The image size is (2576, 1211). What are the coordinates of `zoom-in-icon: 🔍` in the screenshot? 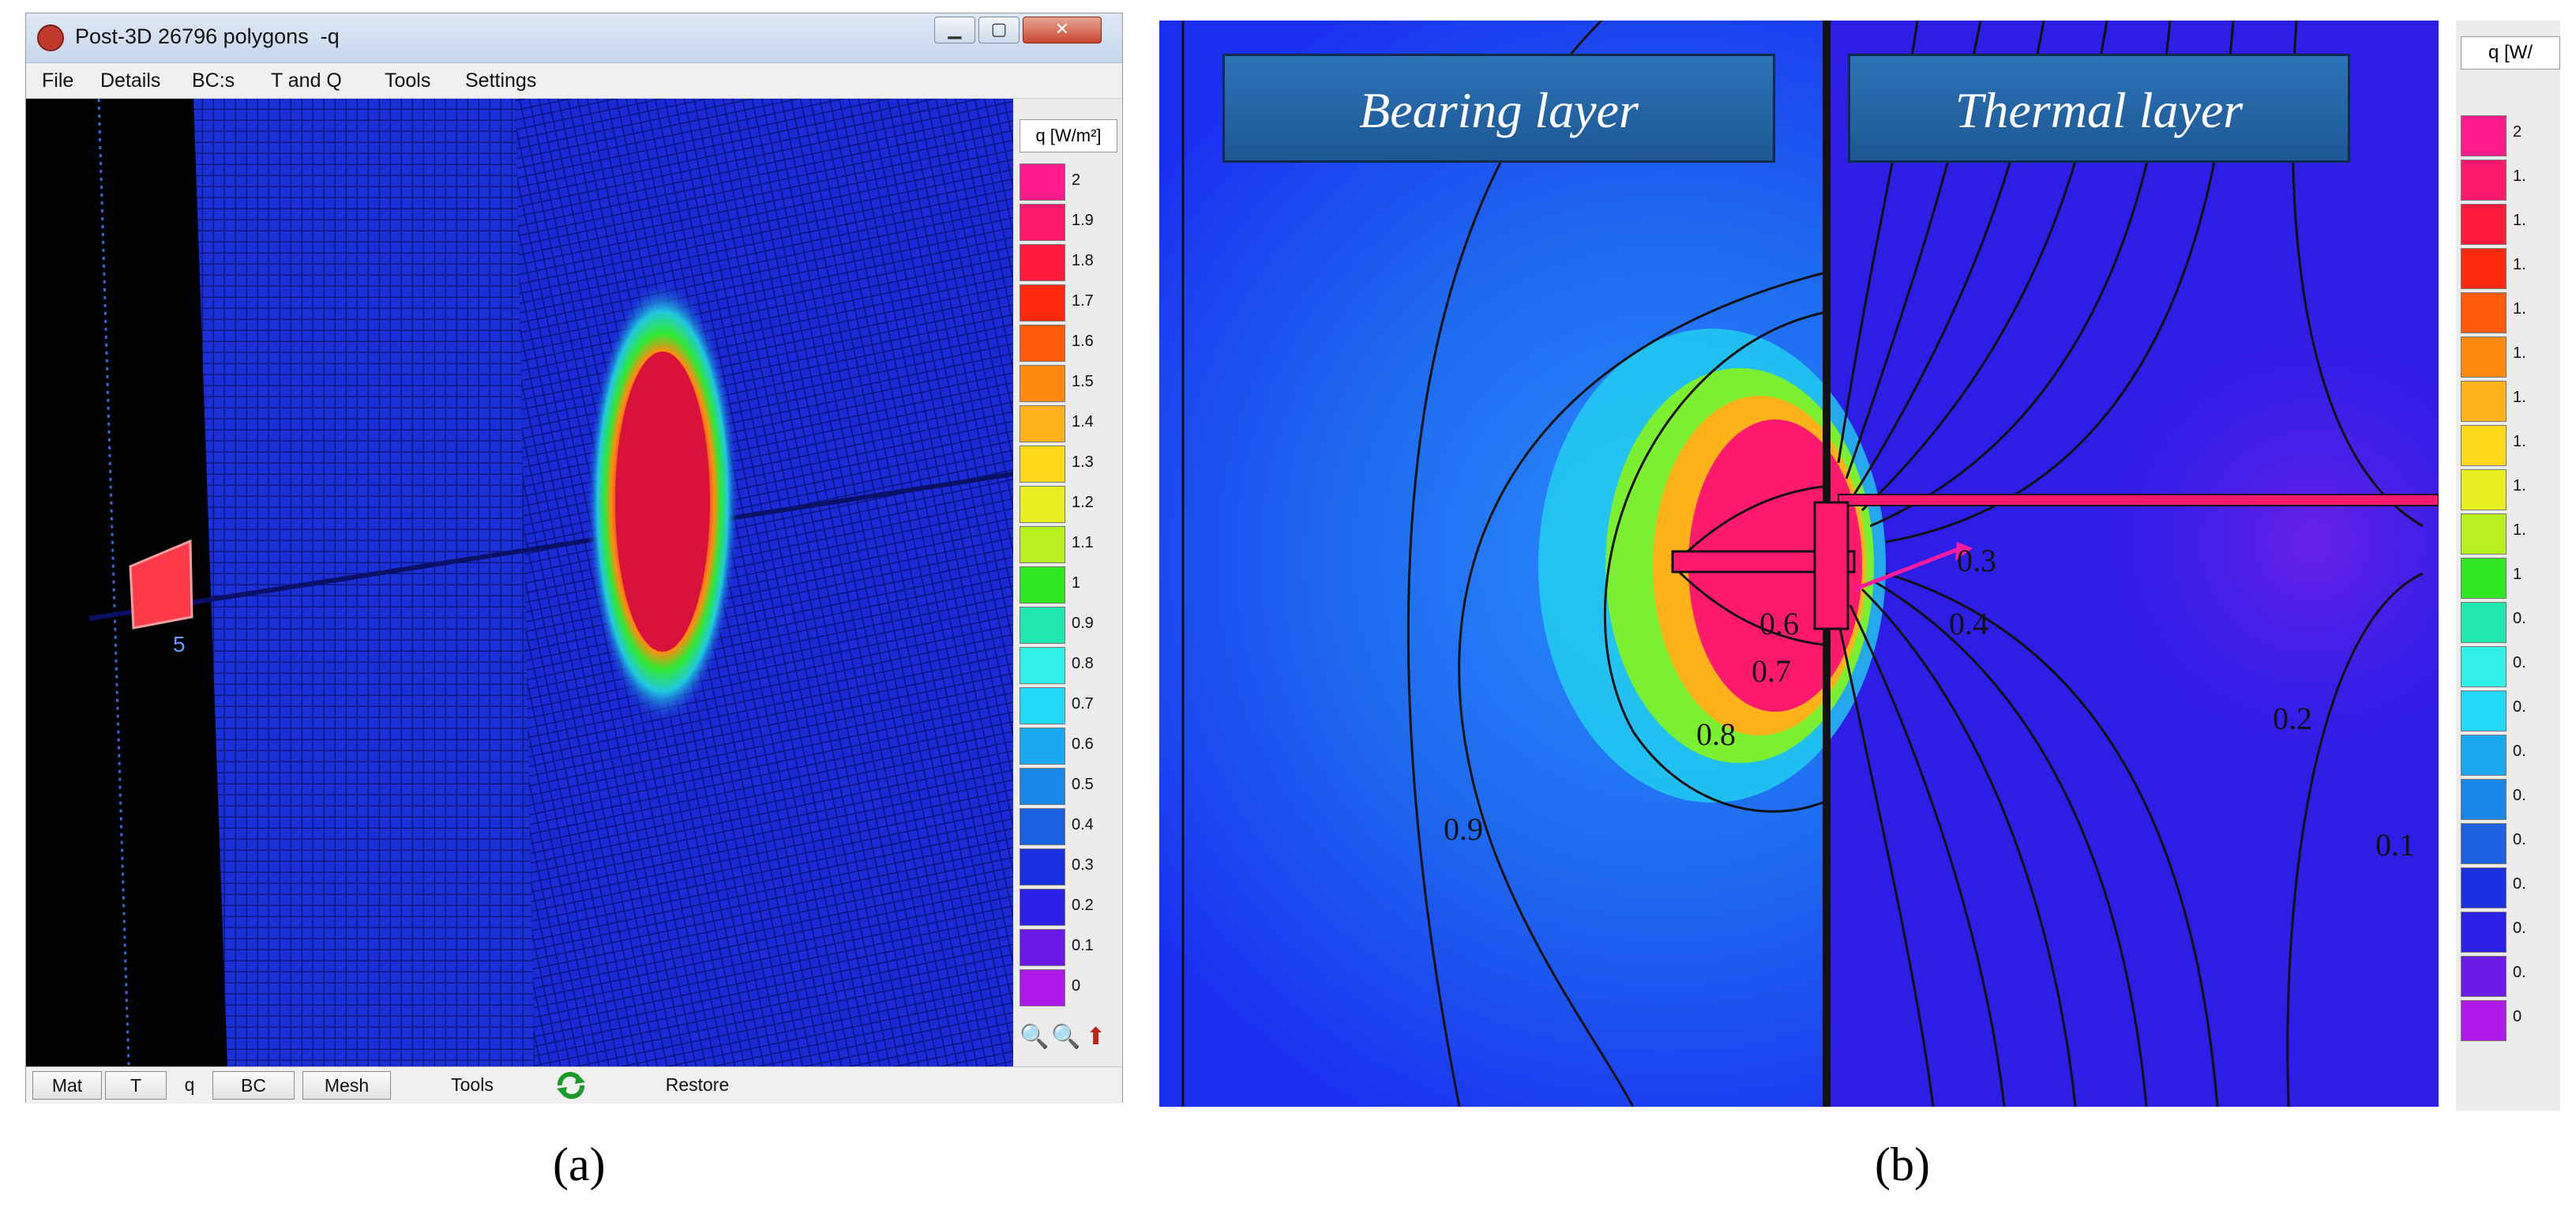 It's located at (1035, 1037).